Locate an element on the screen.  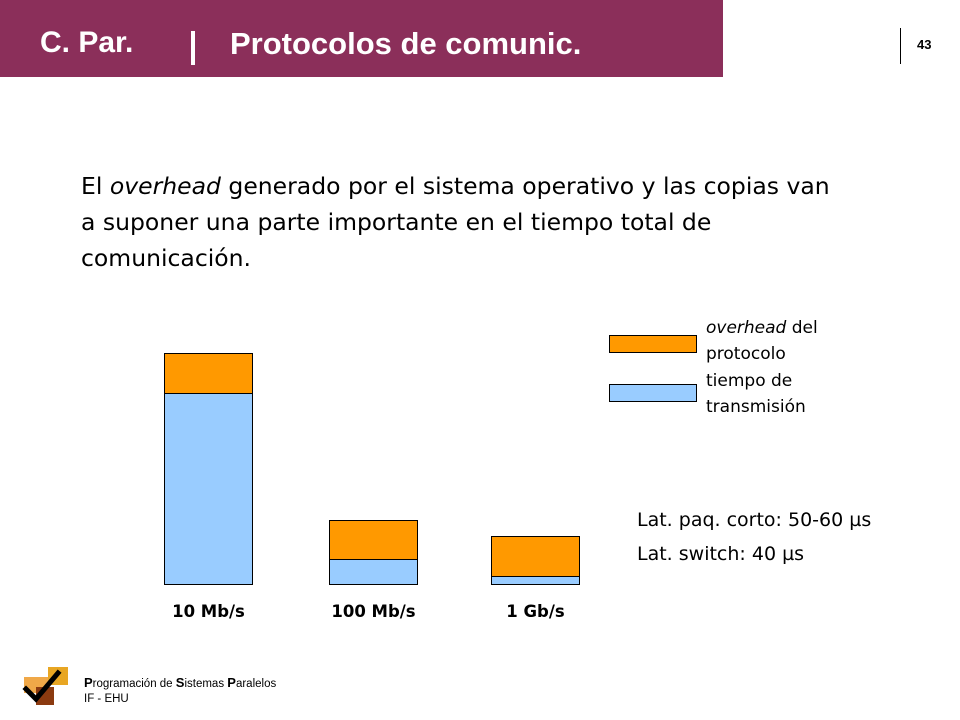
legend-overhead-line2: protocolo is located at coordinates (746, 354).